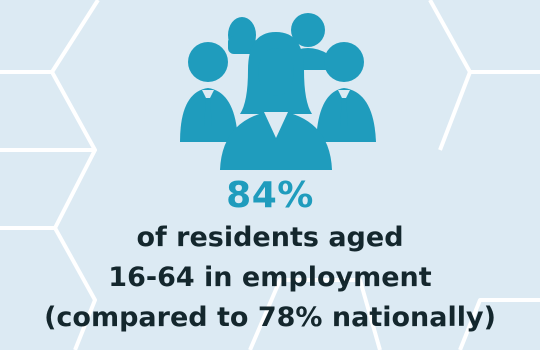 Image resolution: width=540 pixels, height=350 pixels. I want to click on stat-line-2: 16-64 in employment, so click(270, 277).